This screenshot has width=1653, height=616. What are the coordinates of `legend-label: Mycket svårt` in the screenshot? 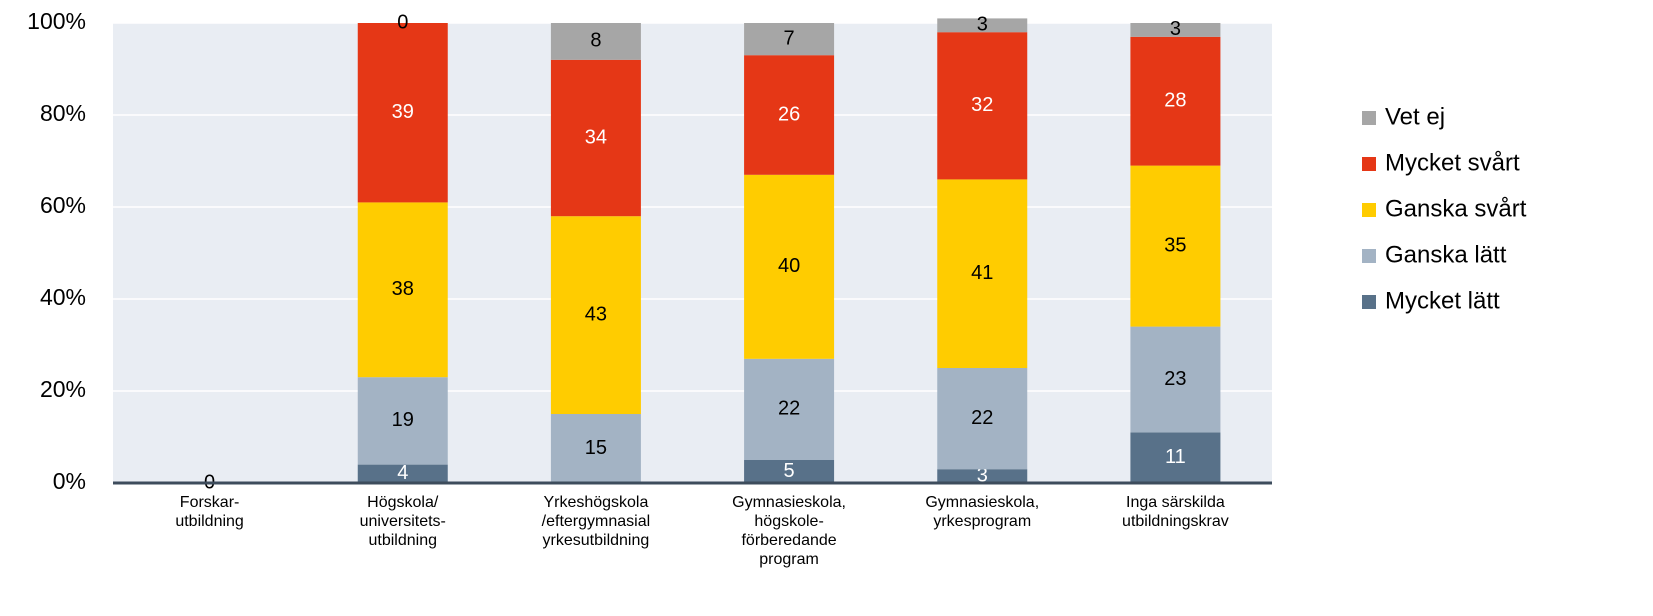 It's located at (1452, 162).